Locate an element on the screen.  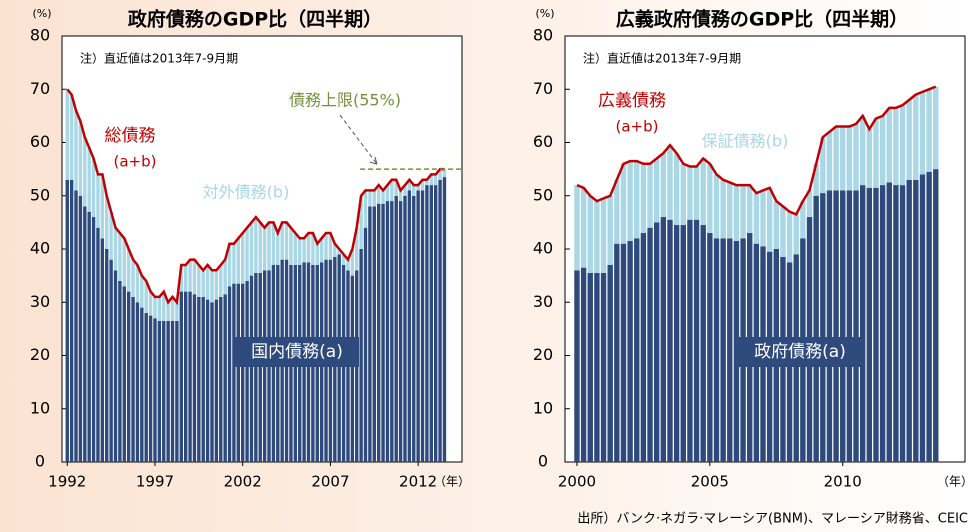
y-tick-label: 30 is located at coordinates (543, 301).